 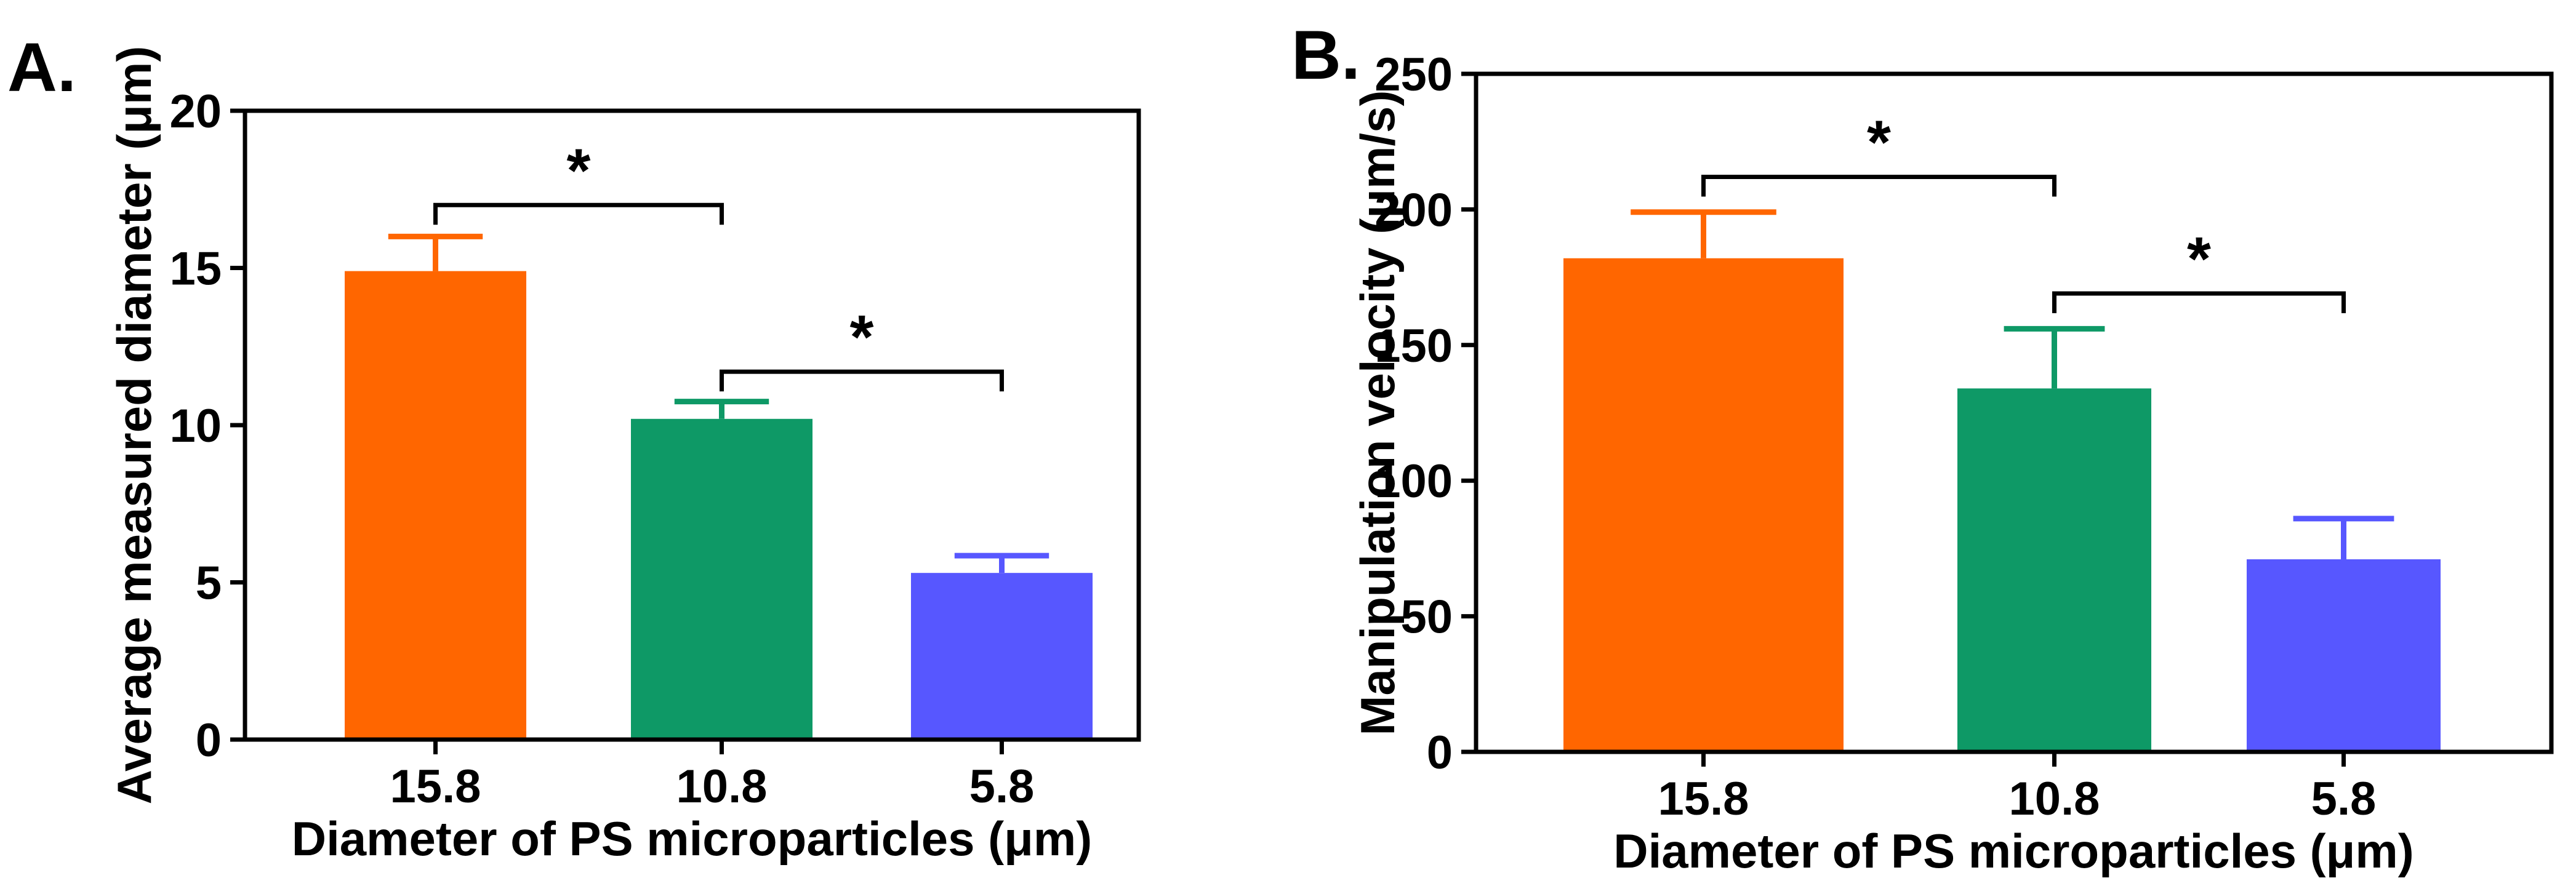 I want to click on y-tick-label: 200, so click(x=1413, y=210).